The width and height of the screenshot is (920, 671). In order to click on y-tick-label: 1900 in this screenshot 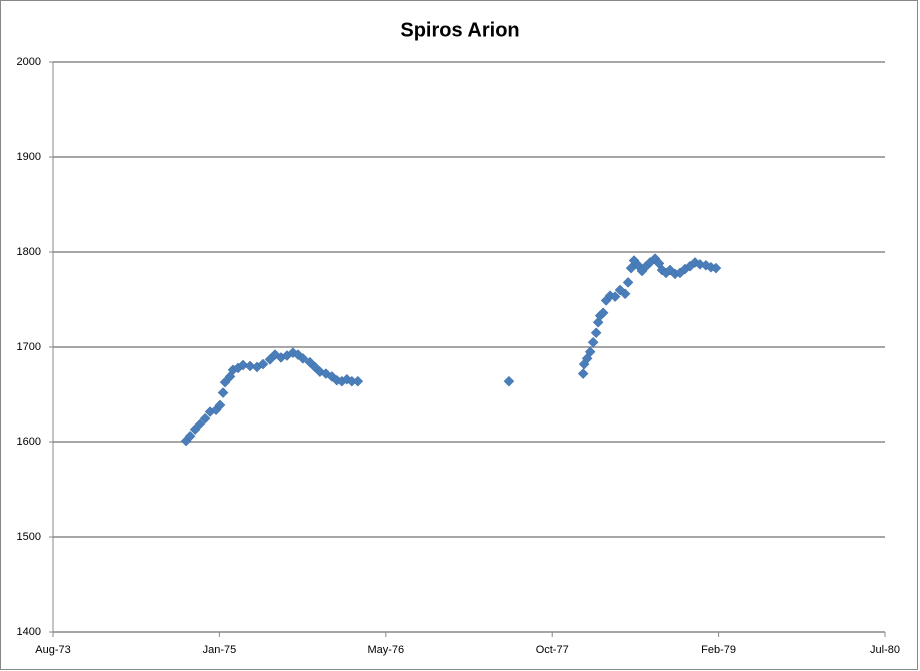, I will do `click(29, 157)`.